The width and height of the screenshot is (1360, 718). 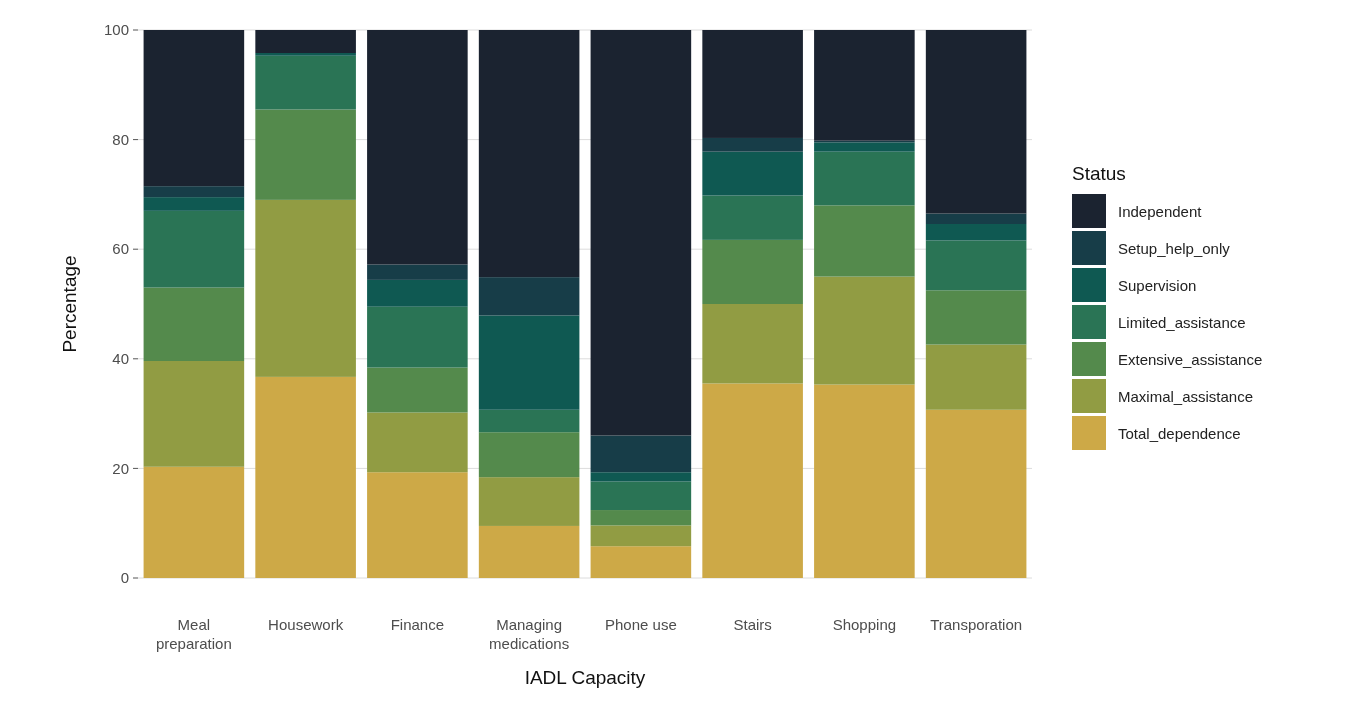 What do you see at coordinates (1190, 360) in the screenshot?
I see `legend-label: Extensive_assistance` at bounding box center [1190, 360].